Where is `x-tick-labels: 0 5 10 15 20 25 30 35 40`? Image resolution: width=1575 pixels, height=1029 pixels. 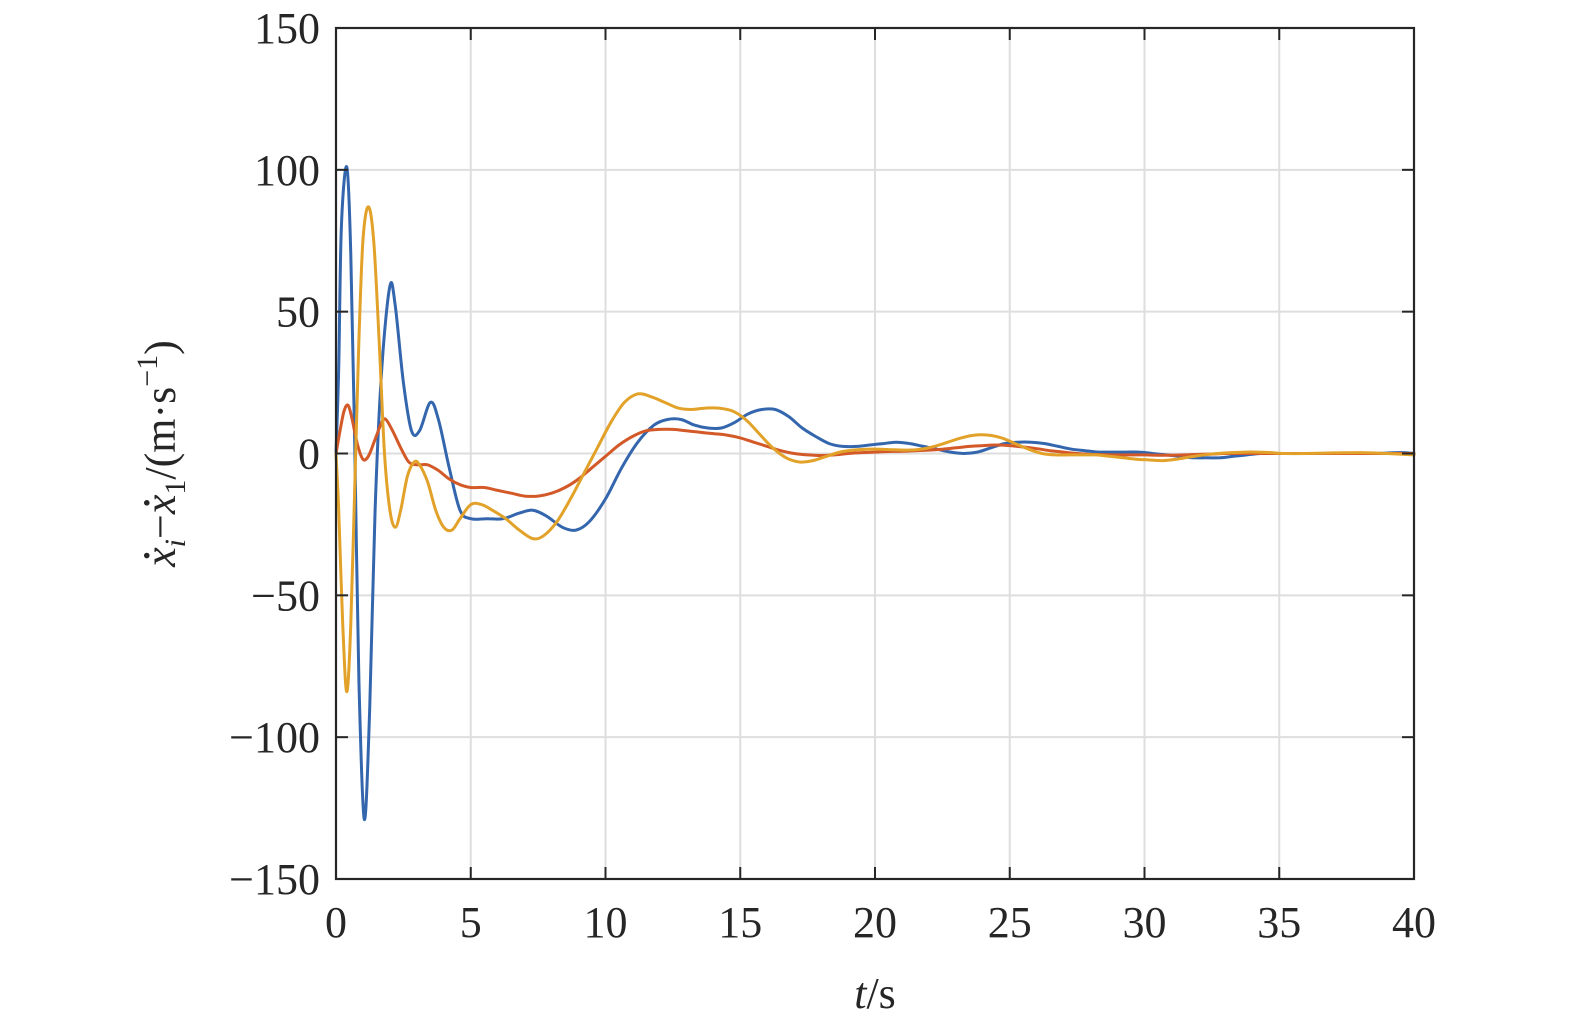
x-tick-labels: 0 5 10 15 20 25 30 35 40 is located at coordinates (880, 922).